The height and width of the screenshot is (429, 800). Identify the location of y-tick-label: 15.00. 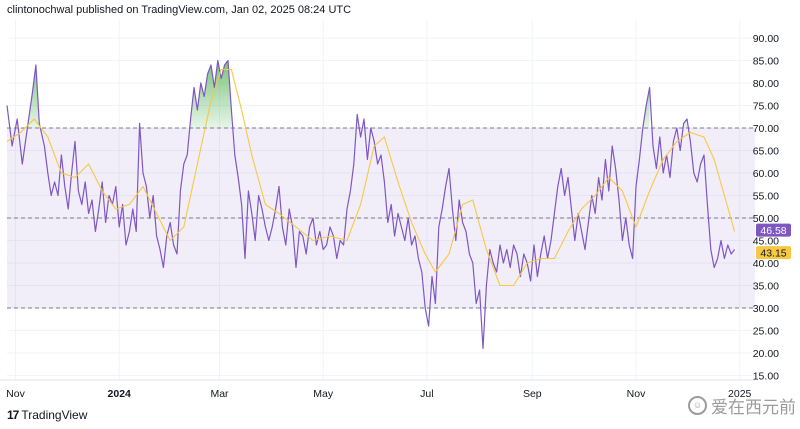
(766, 377).